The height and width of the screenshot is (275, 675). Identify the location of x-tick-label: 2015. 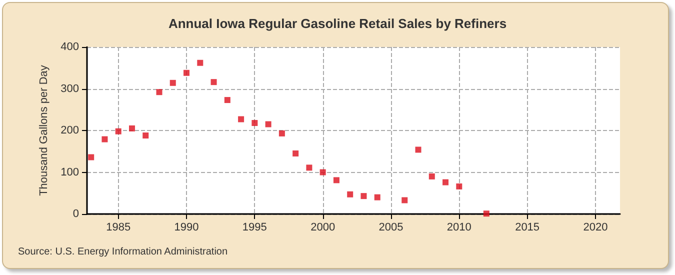
(527, 228).